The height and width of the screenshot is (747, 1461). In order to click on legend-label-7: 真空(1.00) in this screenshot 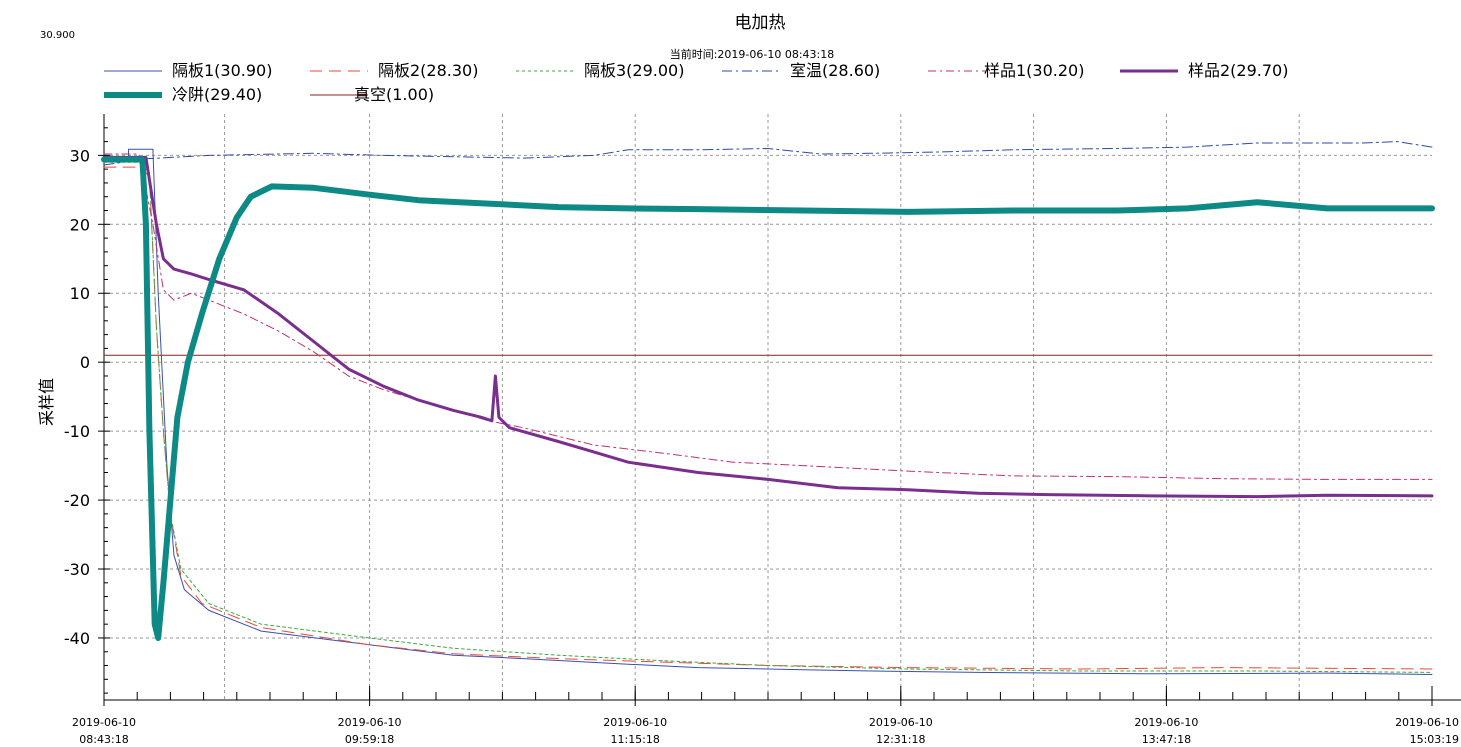, I will do `click(394, 94)`.